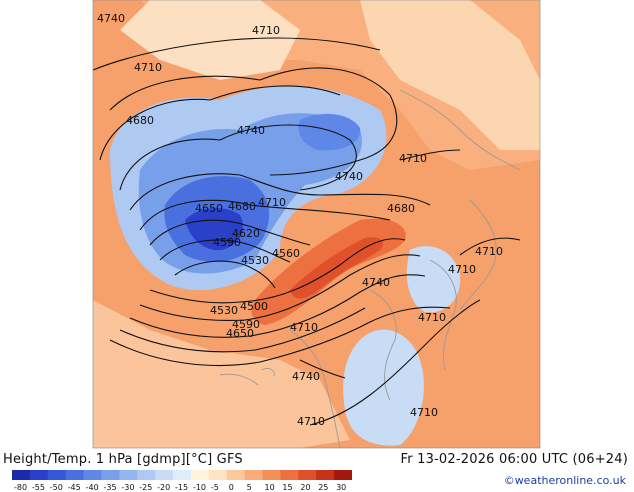  Describe the element at coordinates (92, 487) in the screenshot. I see `color-legend-tick: -40` at that location.